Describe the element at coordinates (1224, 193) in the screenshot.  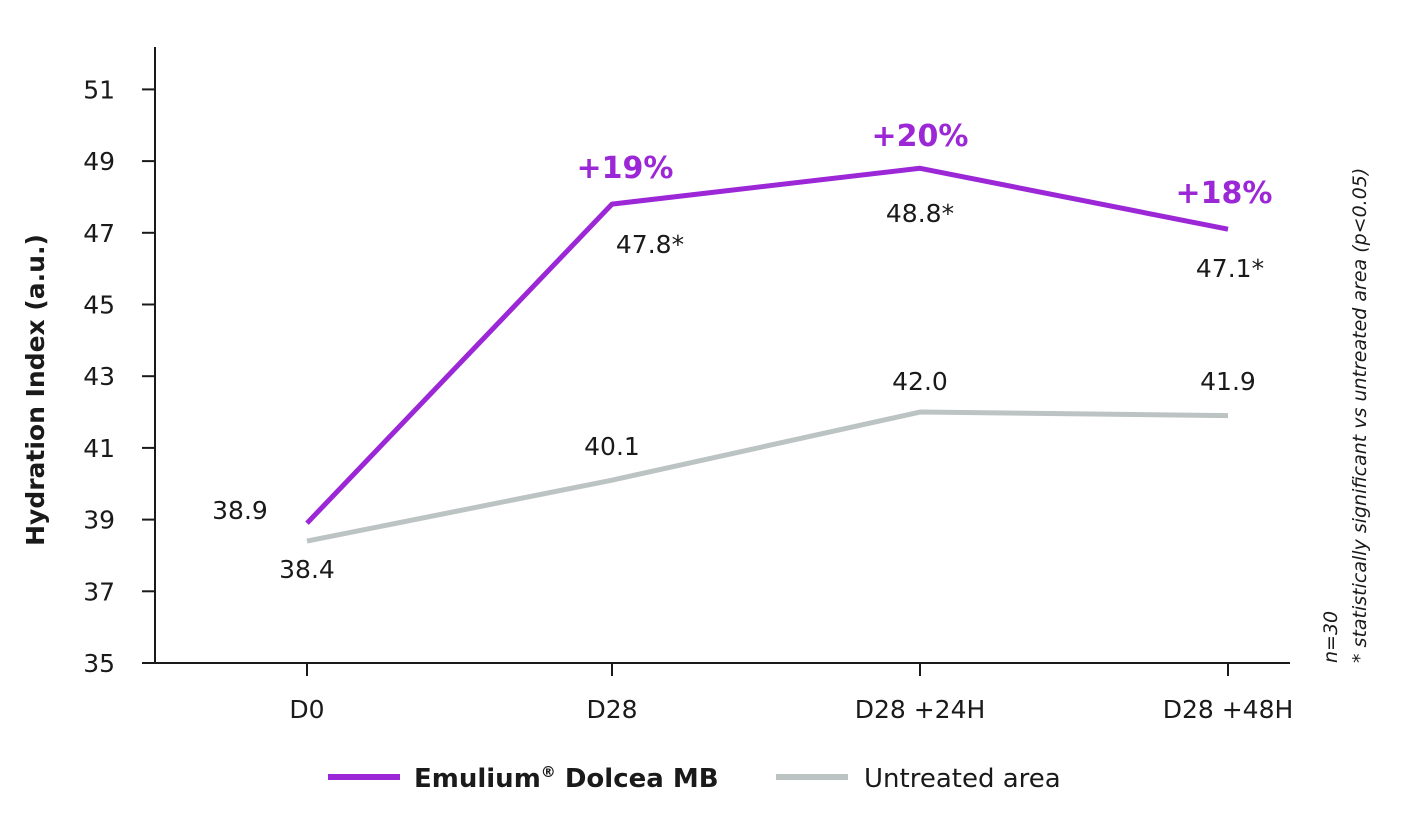
I see `percent-change-label: +18%` at that location.